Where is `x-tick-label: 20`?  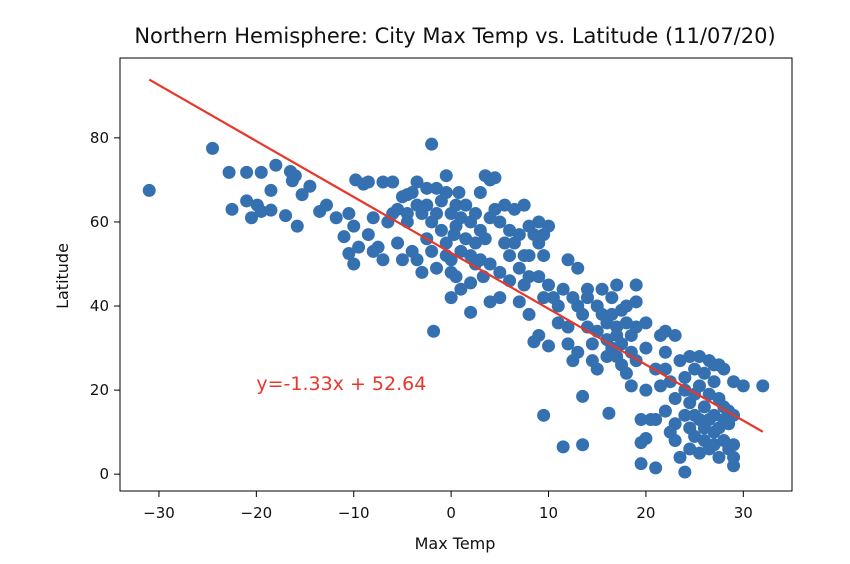 x-tick-label: 20 is located at coordinates (645, 513).